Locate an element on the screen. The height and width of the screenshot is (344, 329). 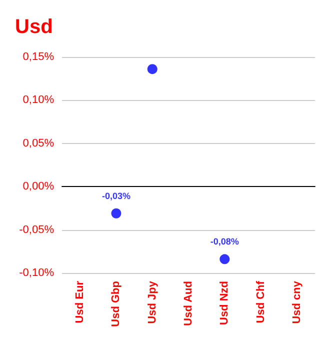
data-label: -0,08% is located at coordinates (224, 241).